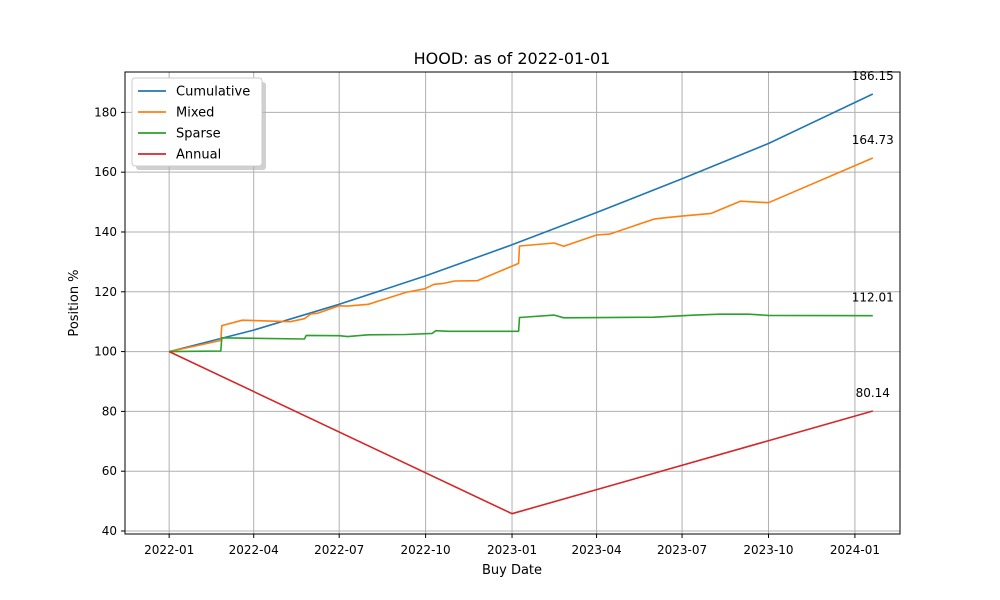 This screenshot has width=1000, height=600. I want to click on y-axis-label: Position %, so click(74, 302).